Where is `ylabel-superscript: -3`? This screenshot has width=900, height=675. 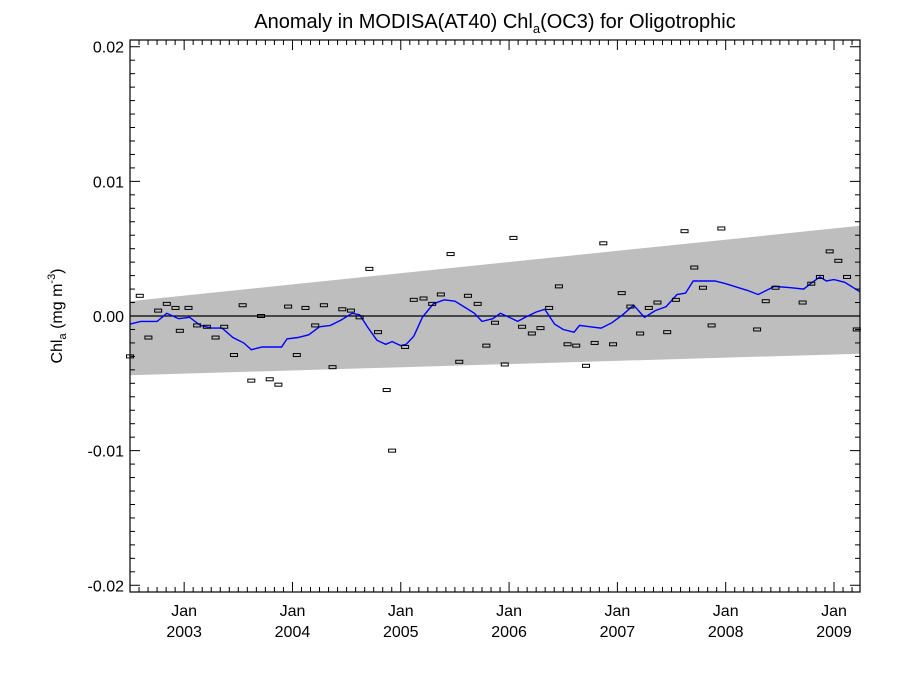
ylabel-superscript: -3 is located at coordinates (52, 279).